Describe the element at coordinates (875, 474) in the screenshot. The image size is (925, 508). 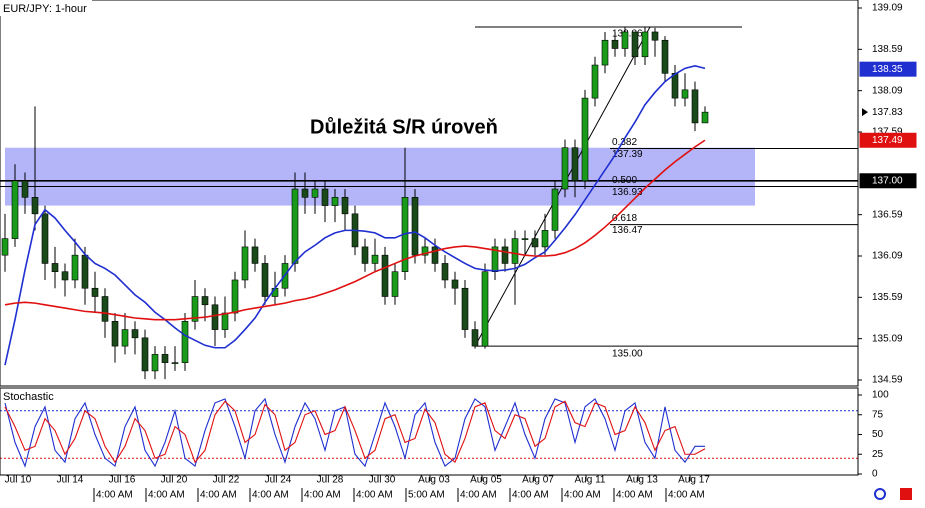
I see `stoch-tick-label: 0` at that location.